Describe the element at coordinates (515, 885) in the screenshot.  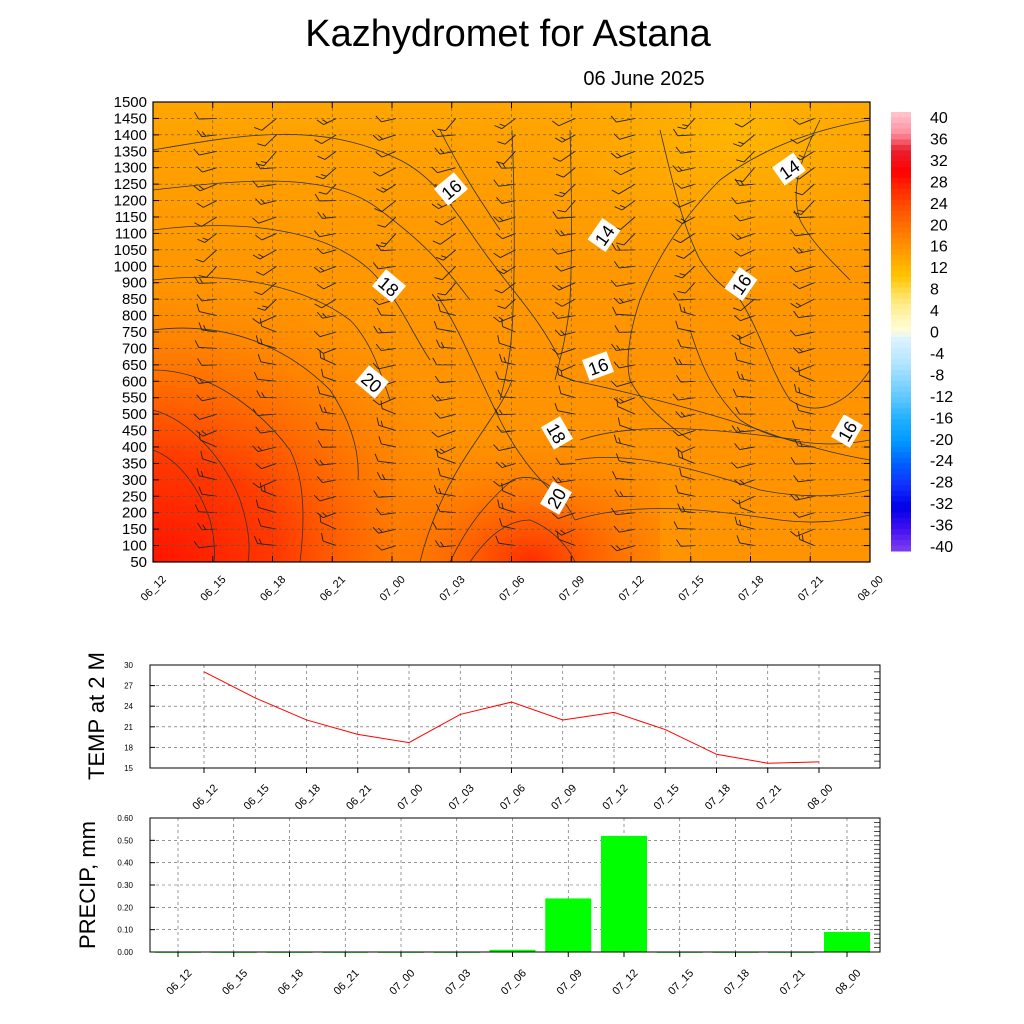
I see `precip-grid` at that location.